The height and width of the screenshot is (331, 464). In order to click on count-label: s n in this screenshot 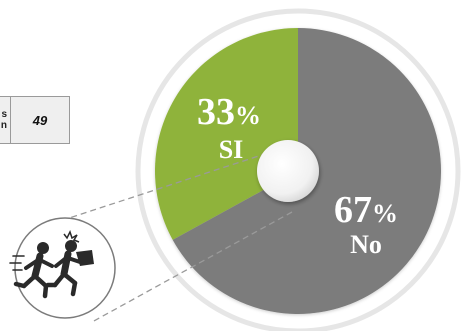, I will do `click(5, 120)`.